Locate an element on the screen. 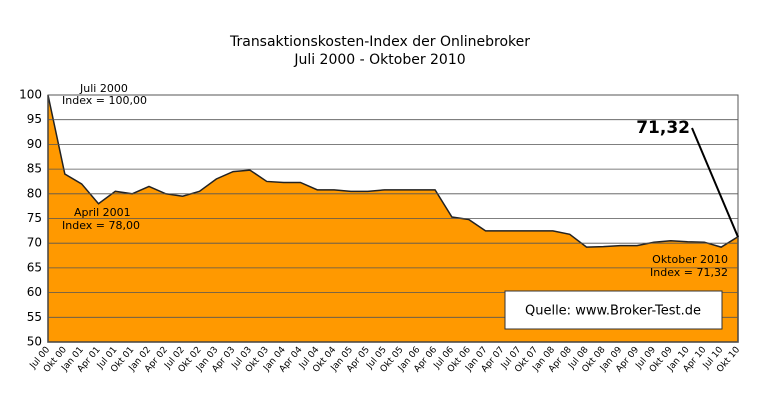 This screenshot has width=762, height=407. annotation: Oktober 2010 is located at coordinates (690, 259).